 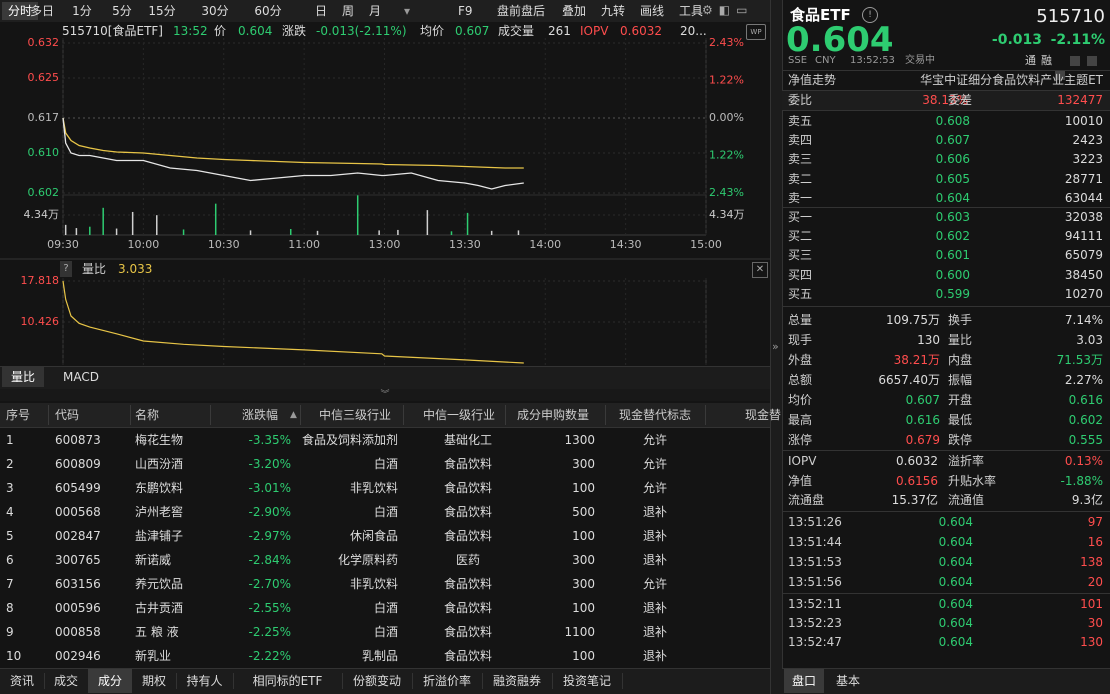 I want to click on bottom-tab: 融资融券, so click(x=517, y=681).